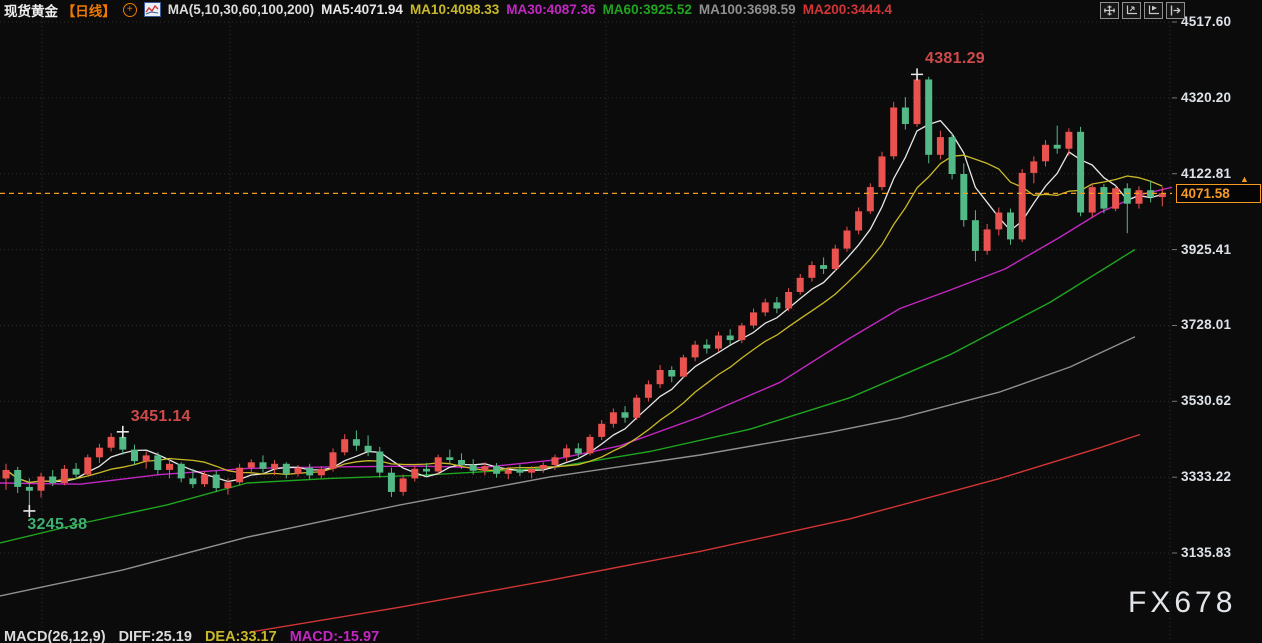  What do you see at coordinates (1206, 325) in the screenshot?
I see `y-axis-label: 3728.01` at bounding box center [1206, 325].